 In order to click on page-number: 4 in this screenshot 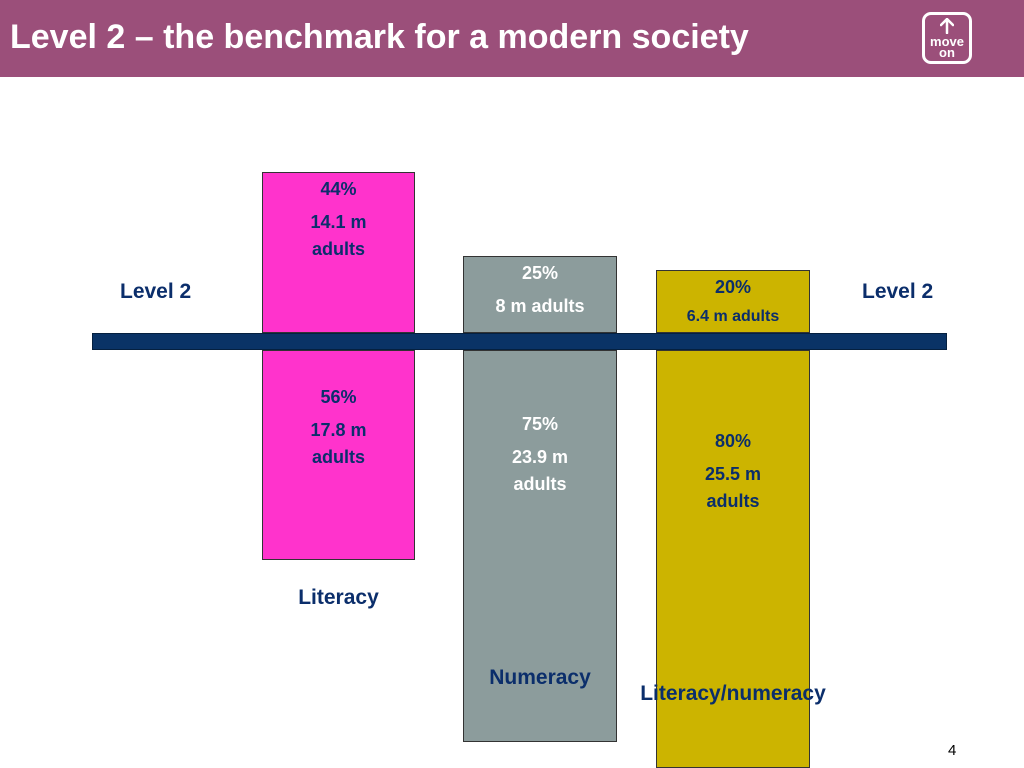, I will do `click(952, 750)`.